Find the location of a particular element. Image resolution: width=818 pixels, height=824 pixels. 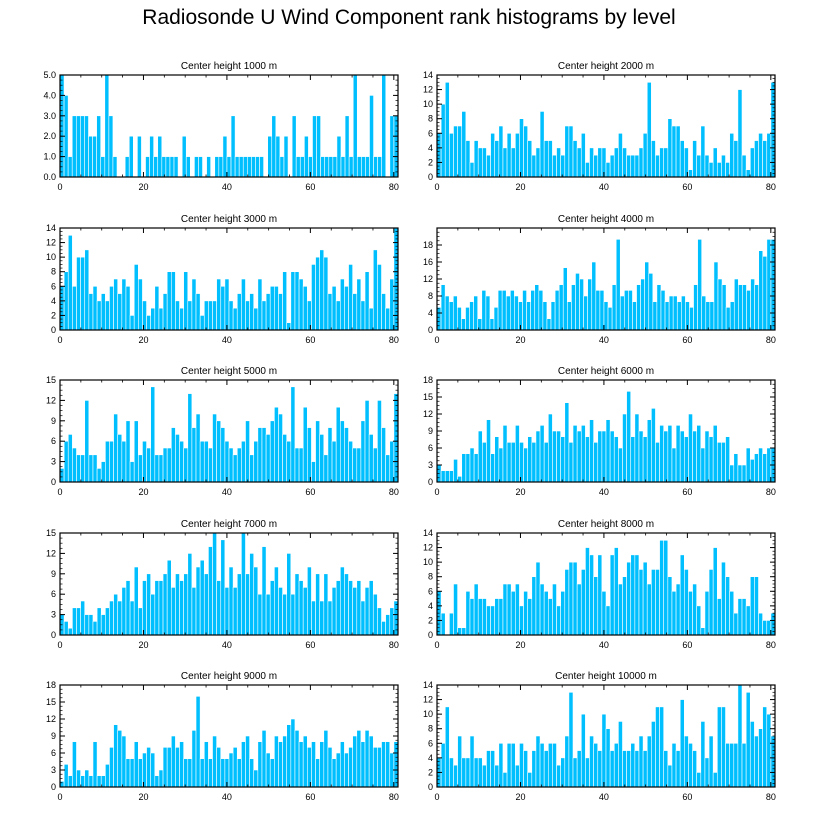

x-tick-label: 80 is located at coordinates (394, 492).